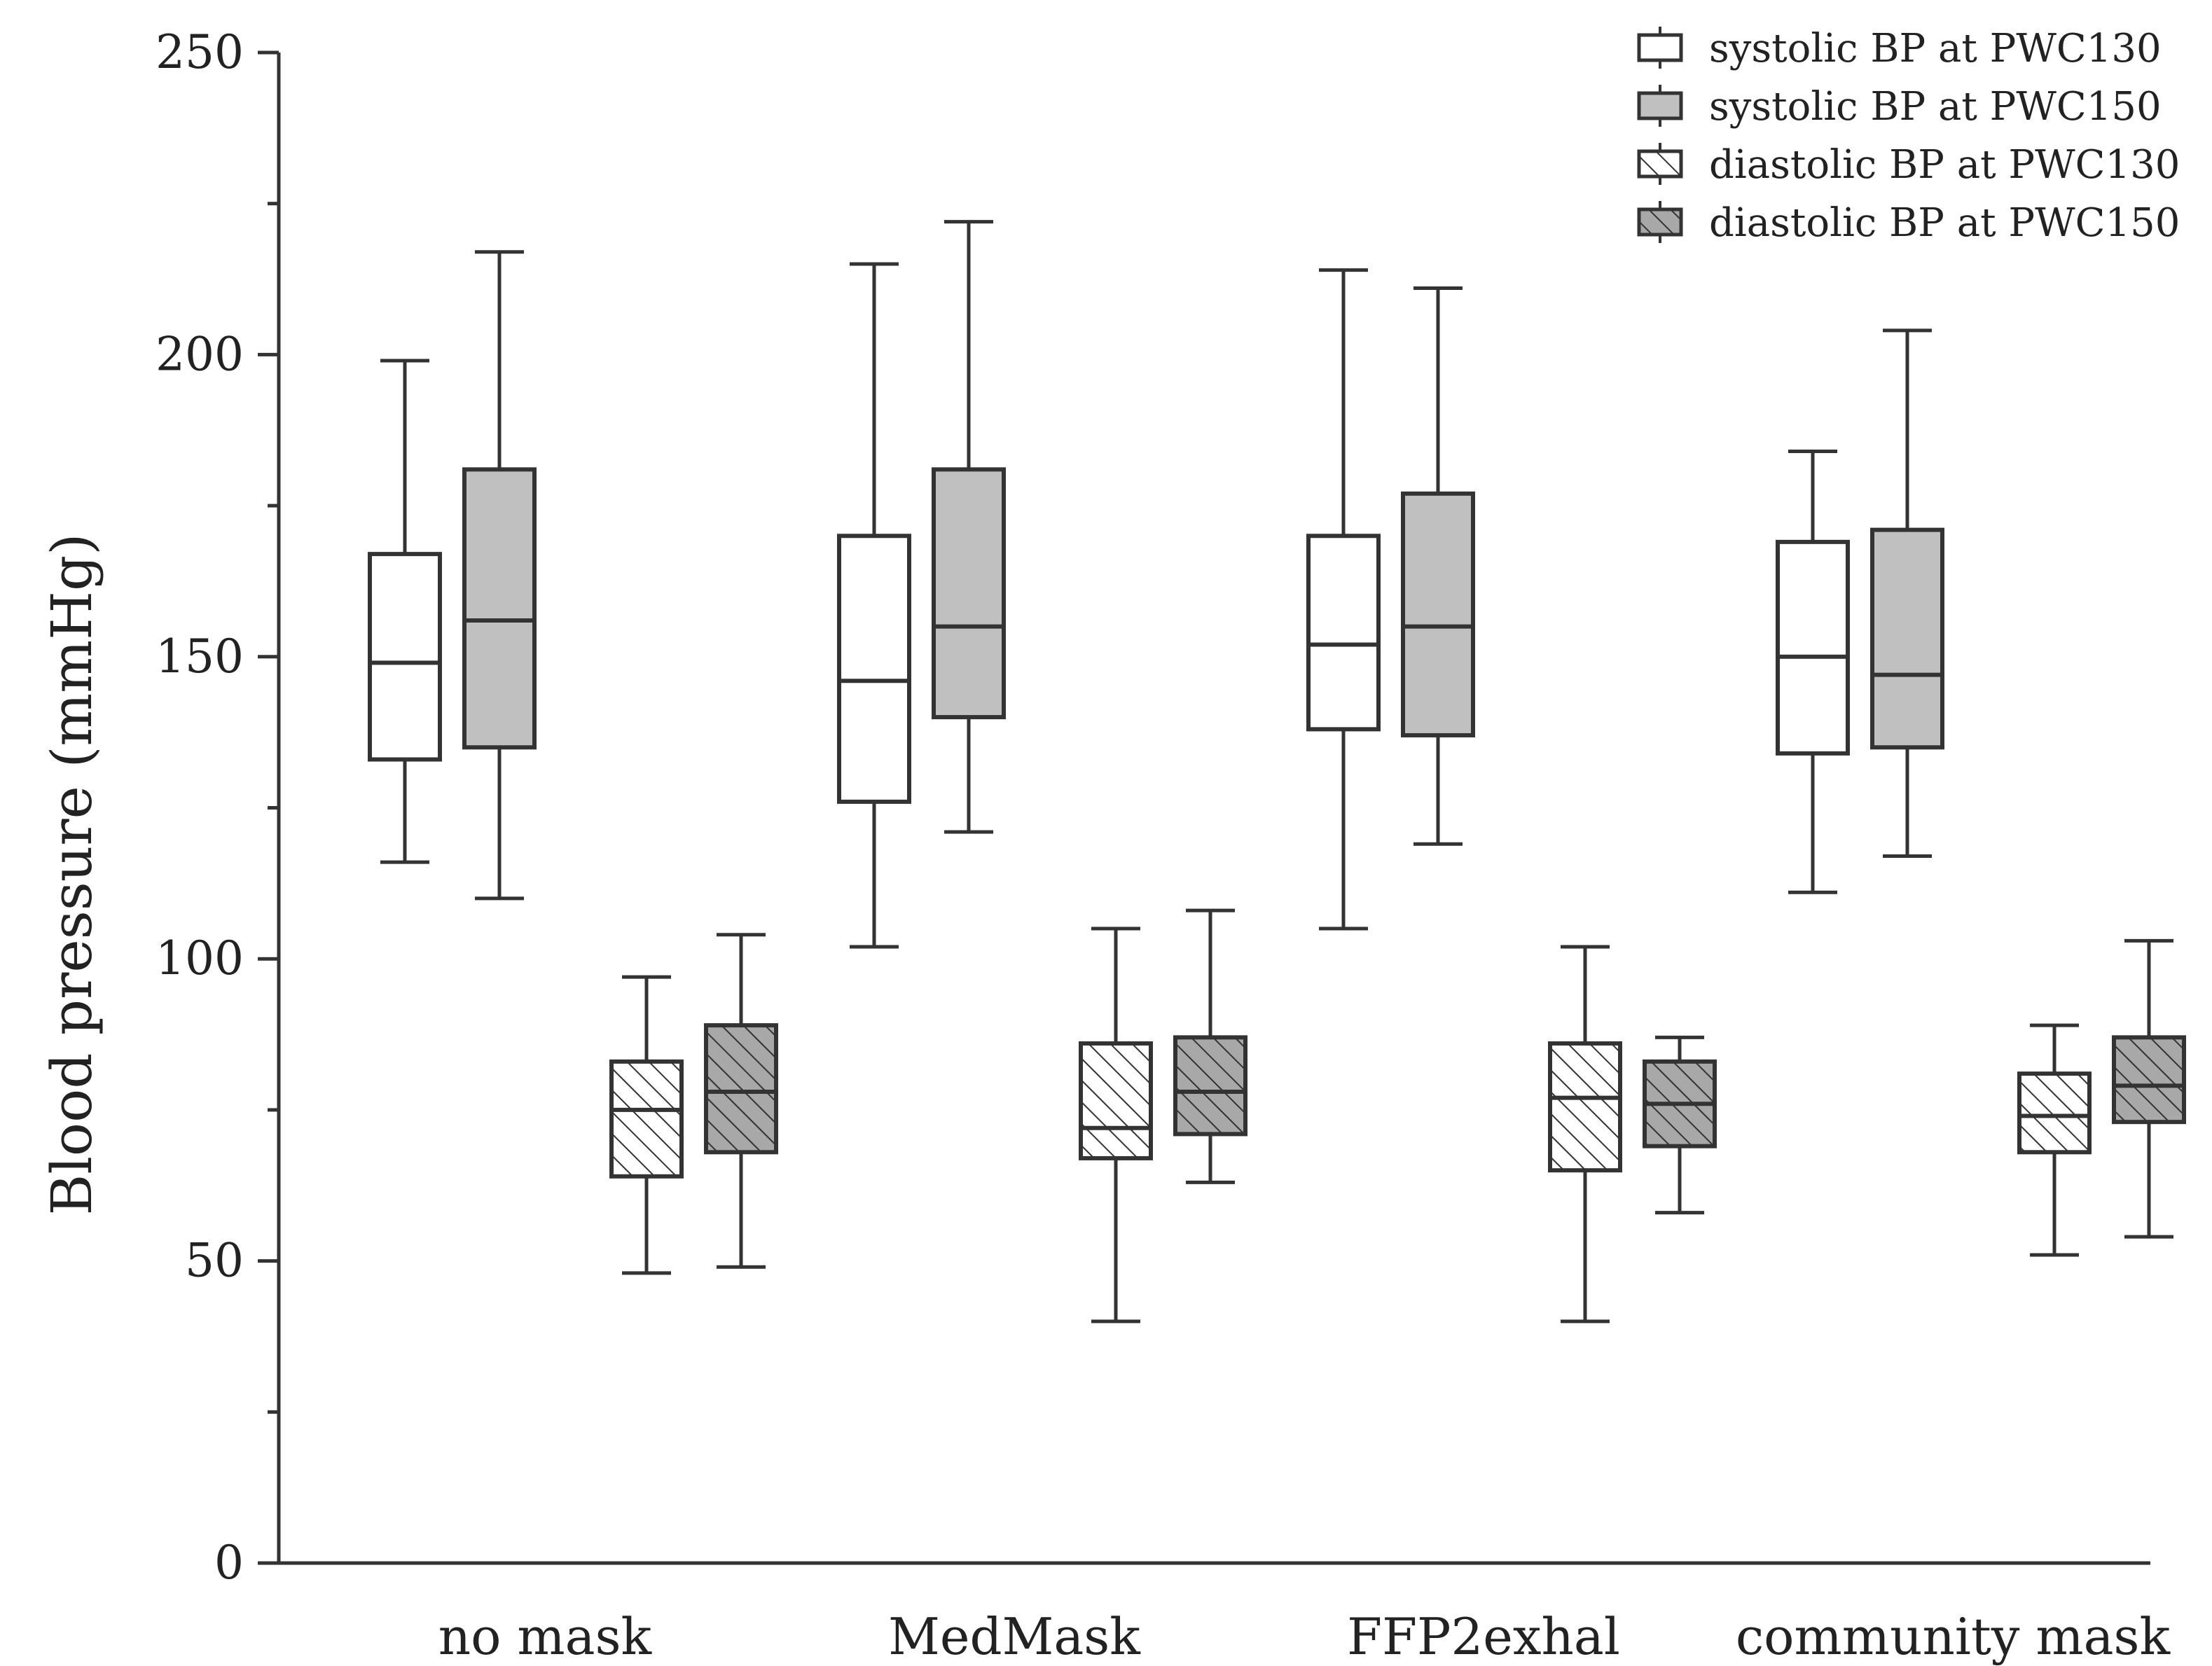 The width and height of the screenshot is (2212, 1666). Describe the element at coordinates (1014, 1636) in the screenshot. I see `x-category-label: MedMask` at that location.